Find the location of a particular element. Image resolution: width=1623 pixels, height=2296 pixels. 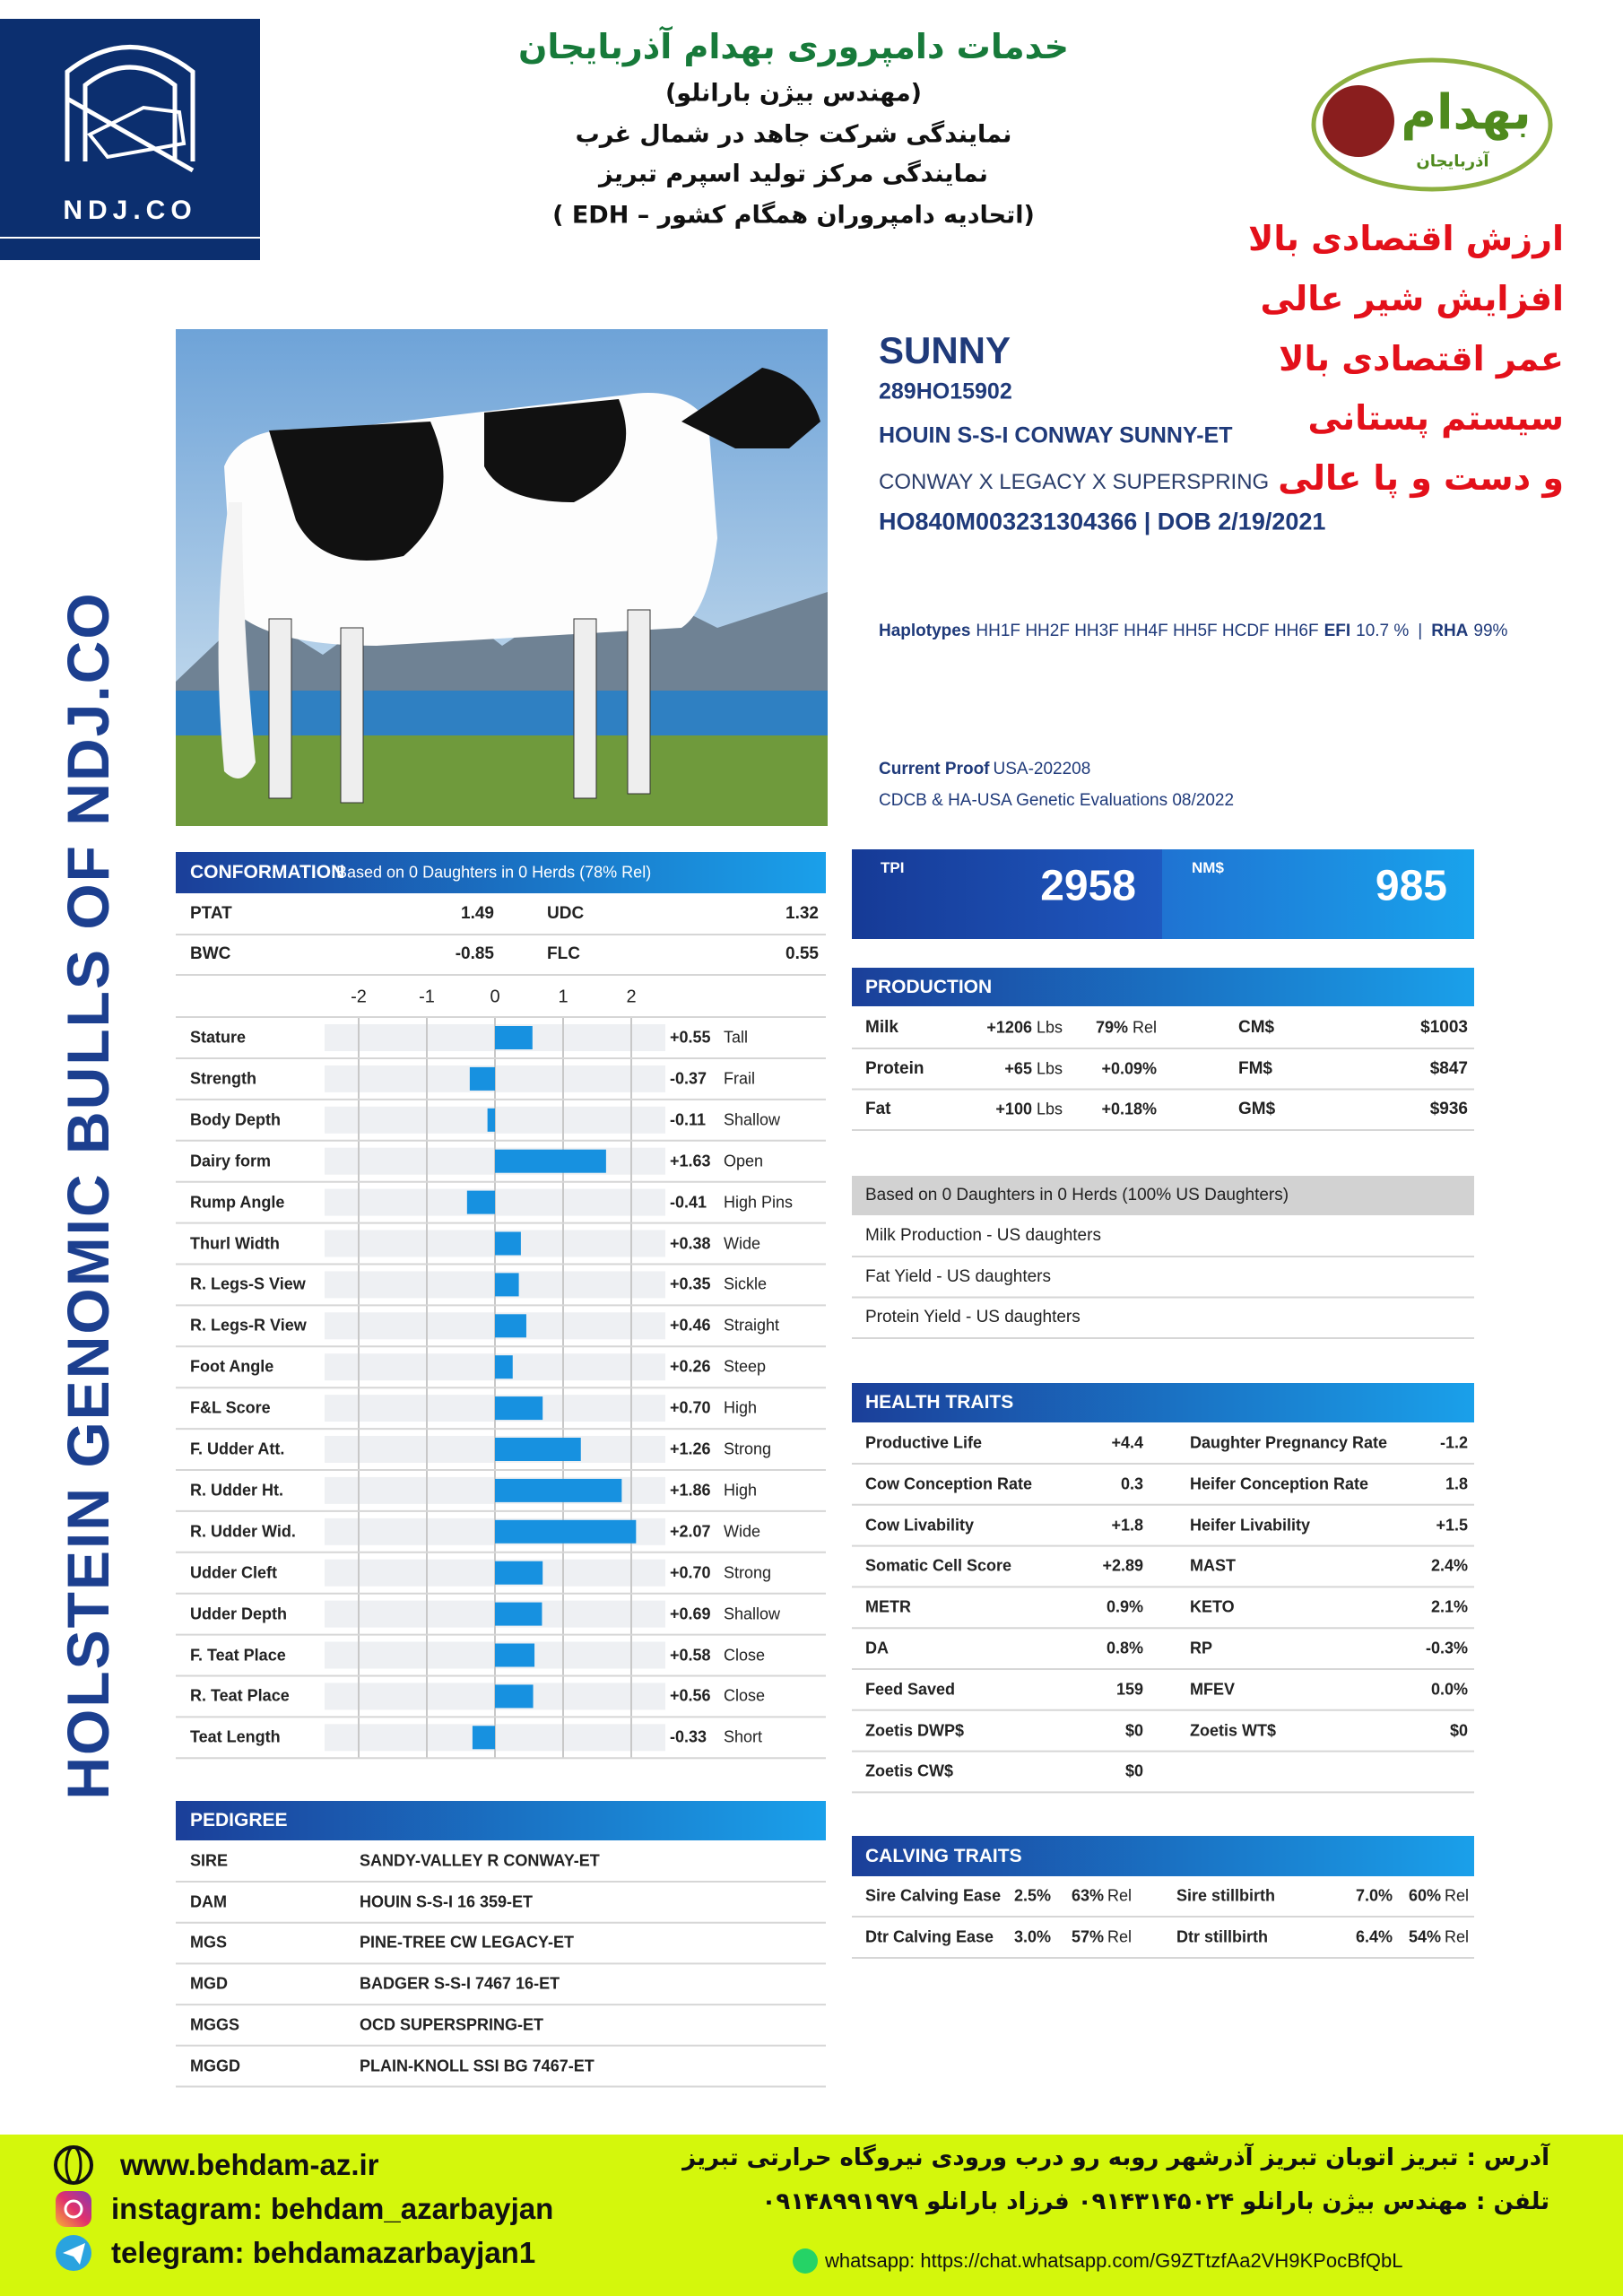

calving-value: 7.0% is located at coordinates (1374, 1895).